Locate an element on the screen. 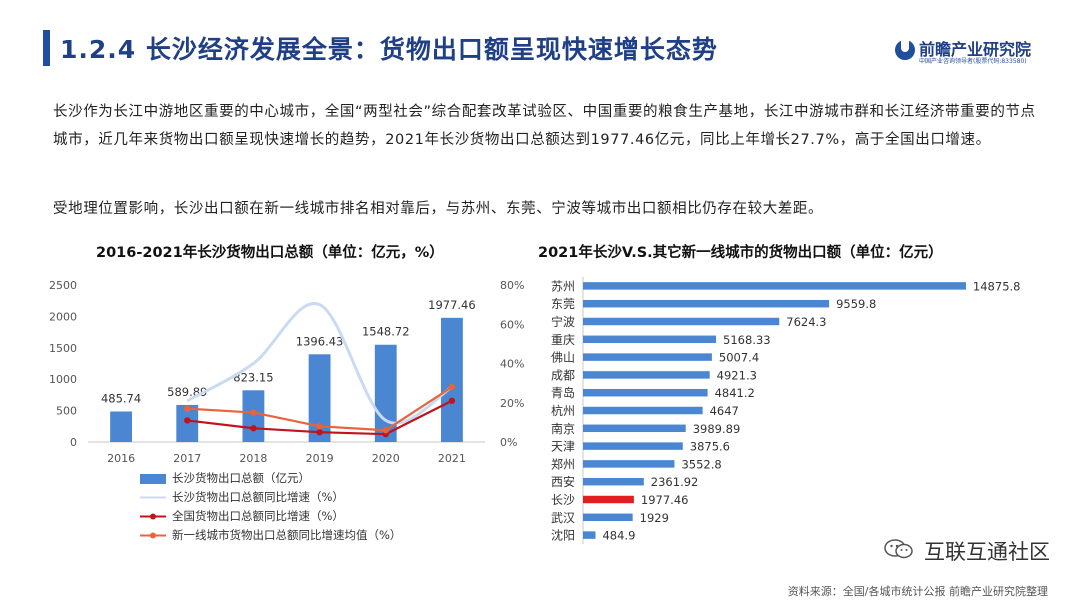 The image size is (1080, 608). bar-highlight is located at coordinates (608, 499).